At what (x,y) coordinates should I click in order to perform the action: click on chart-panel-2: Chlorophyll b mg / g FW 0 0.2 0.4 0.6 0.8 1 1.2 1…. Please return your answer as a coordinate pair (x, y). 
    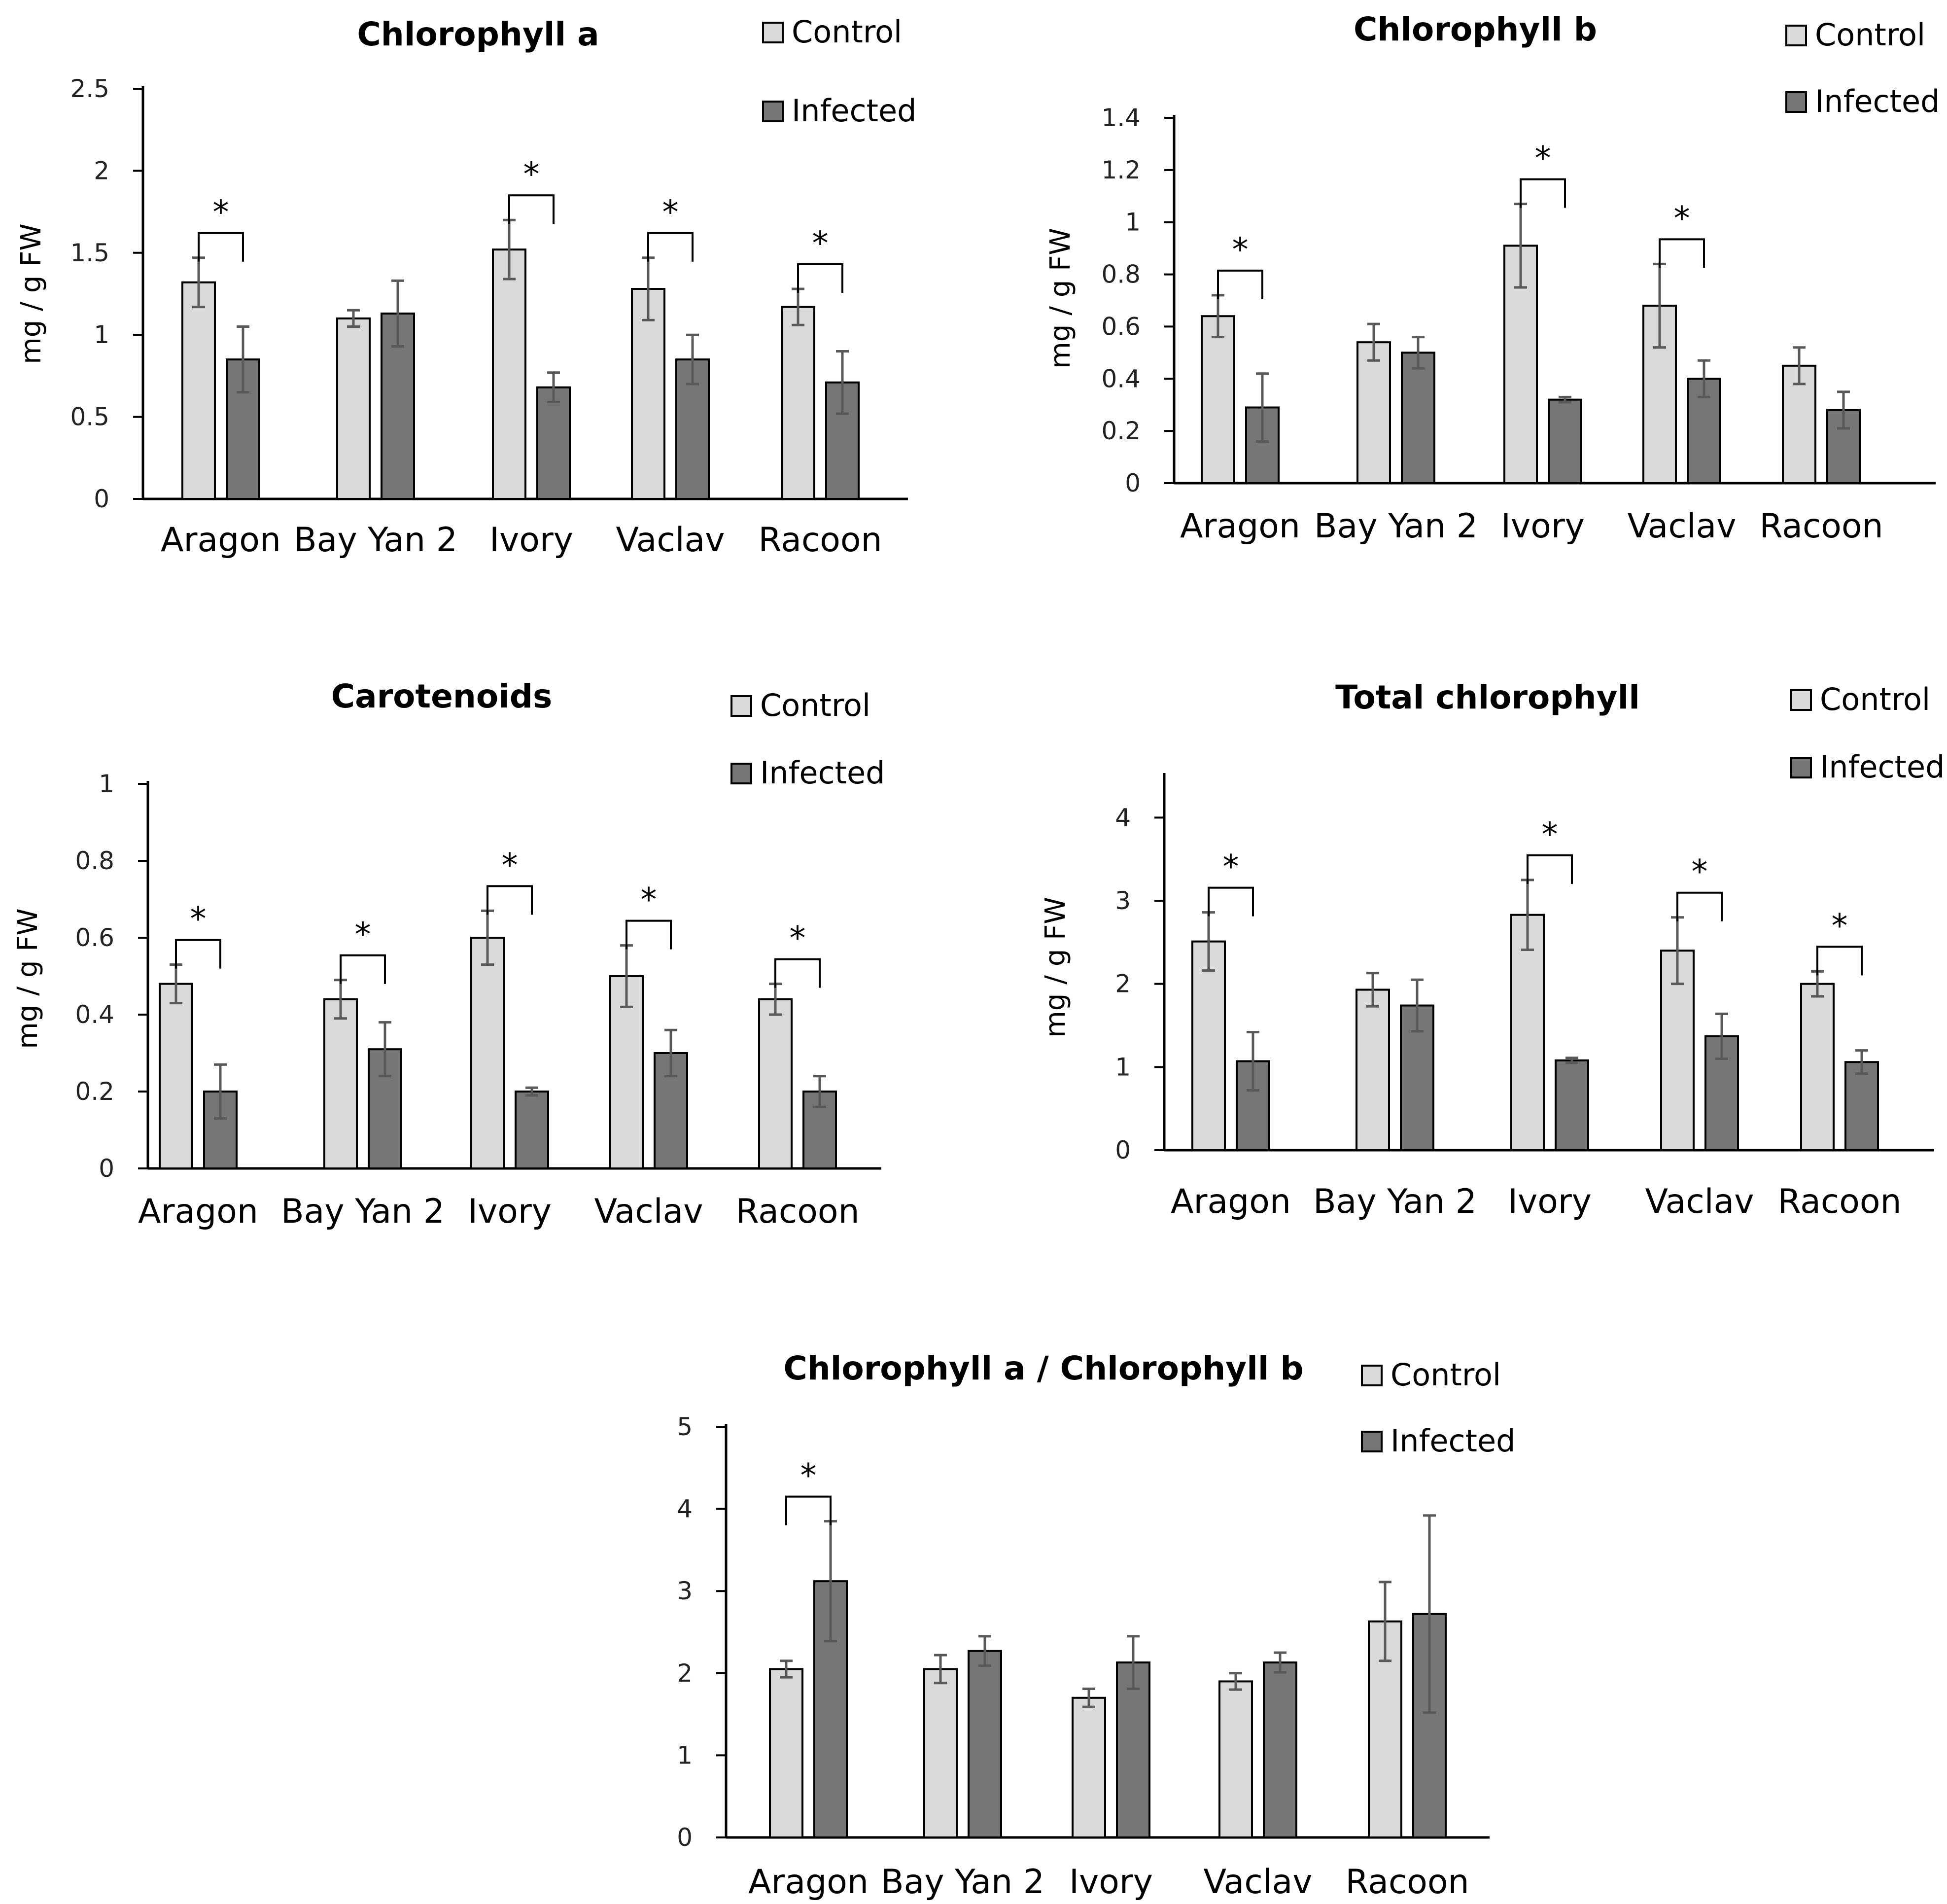
    Looking at the image, I should click on (1492, 278).